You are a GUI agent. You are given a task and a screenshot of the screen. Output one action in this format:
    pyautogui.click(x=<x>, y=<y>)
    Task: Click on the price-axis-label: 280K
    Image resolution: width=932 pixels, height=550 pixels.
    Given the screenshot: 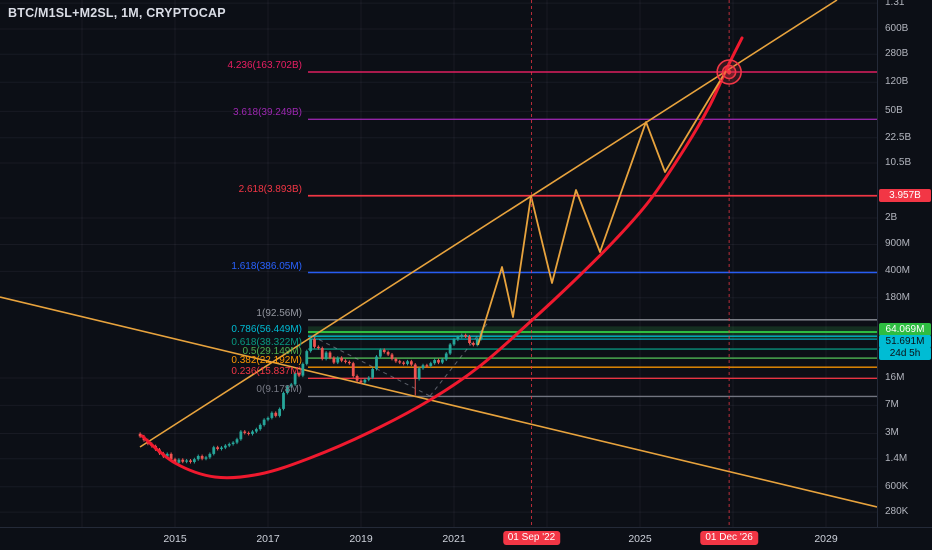 What is the action you would take?
    pyautogui.click(x=897, y=512)
    